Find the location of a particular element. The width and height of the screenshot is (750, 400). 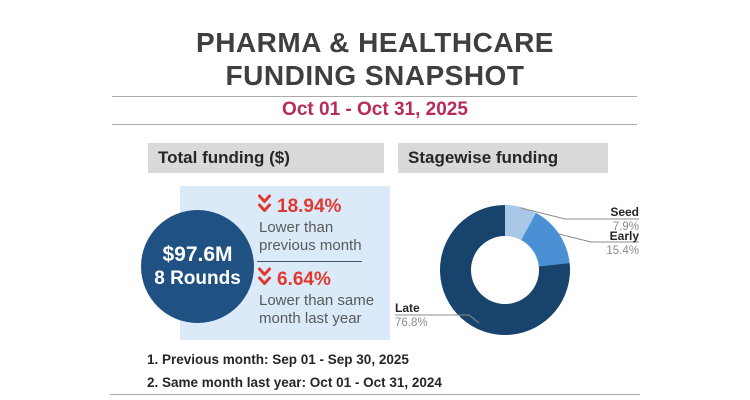

total-funding-circle: $97.6M 8 Rounds is located at coordinates (197, 266).